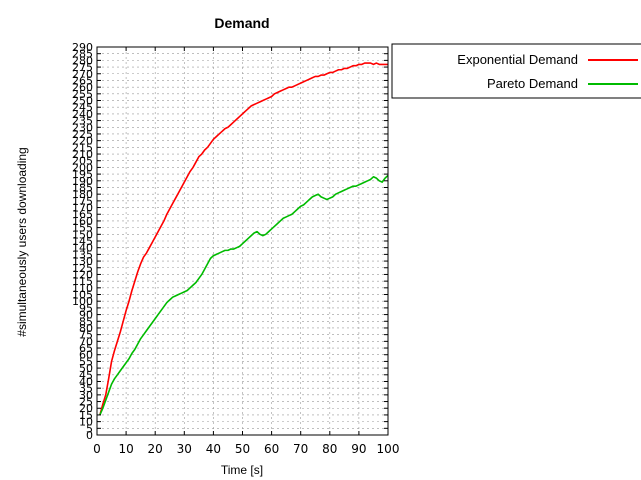 The height and width of the screenshot is (480, 641). I want to click on y-tick-label: 15, so click(86, 415).